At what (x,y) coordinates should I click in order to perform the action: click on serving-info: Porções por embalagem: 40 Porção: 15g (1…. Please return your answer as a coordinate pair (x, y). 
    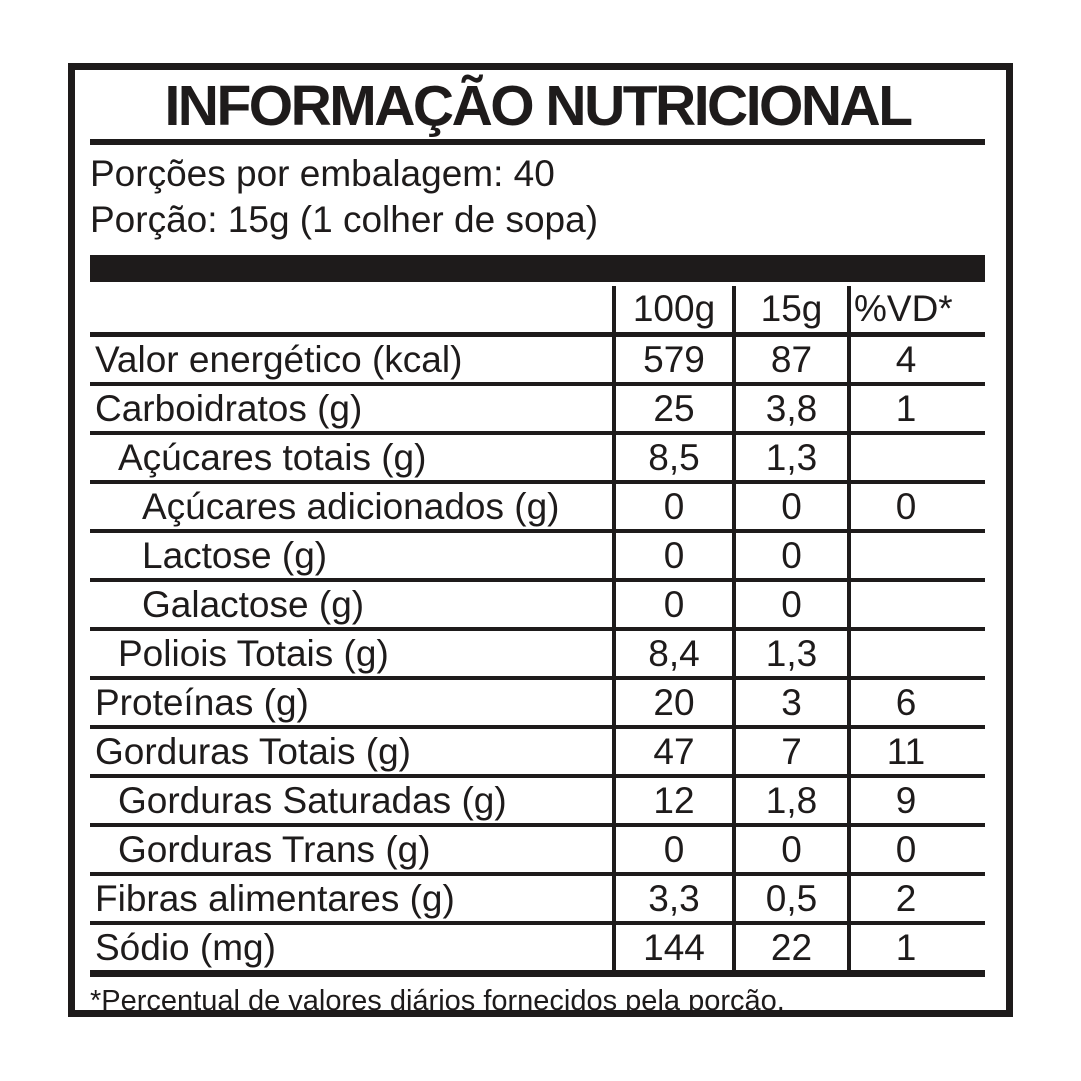
    Looking at the image, I should click on (537, 197).